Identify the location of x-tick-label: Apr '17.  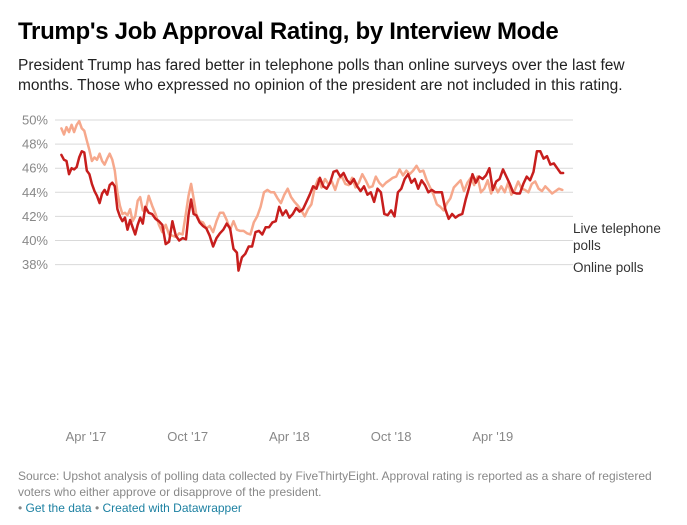
(86, 436).